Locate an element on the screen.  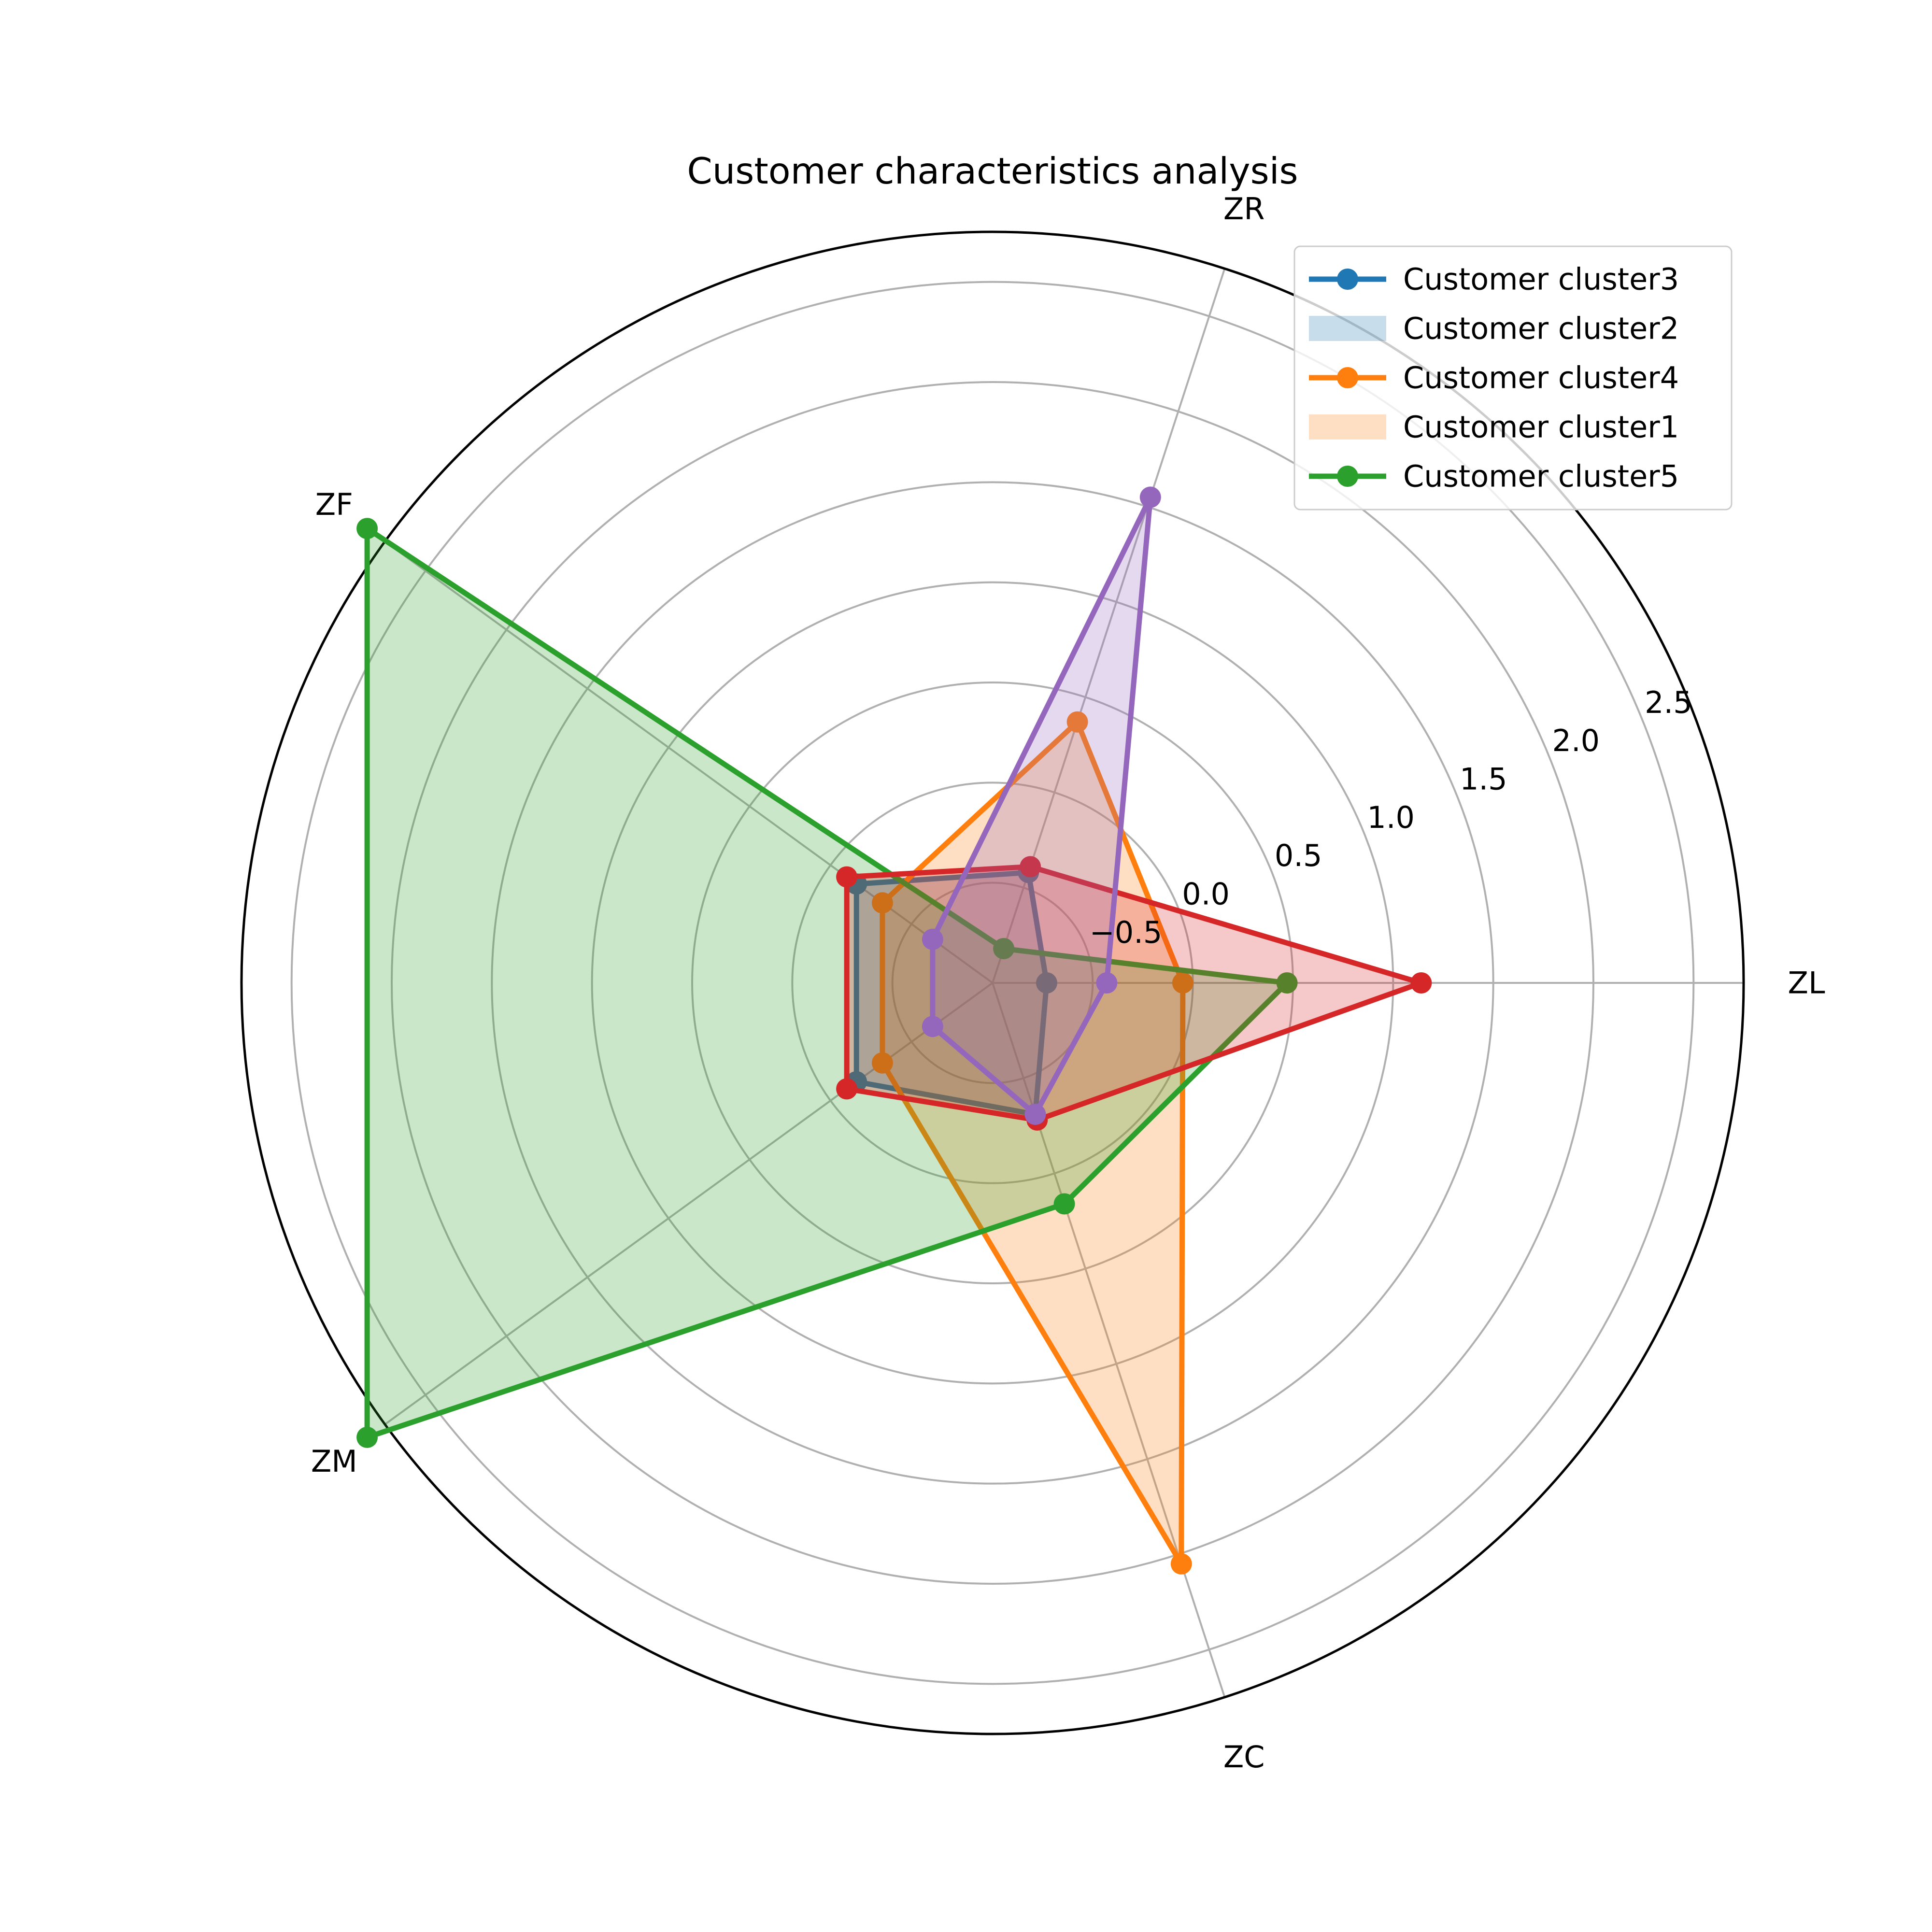
radial-tick-label: 2.0 is located at coordinates (1576, 740).